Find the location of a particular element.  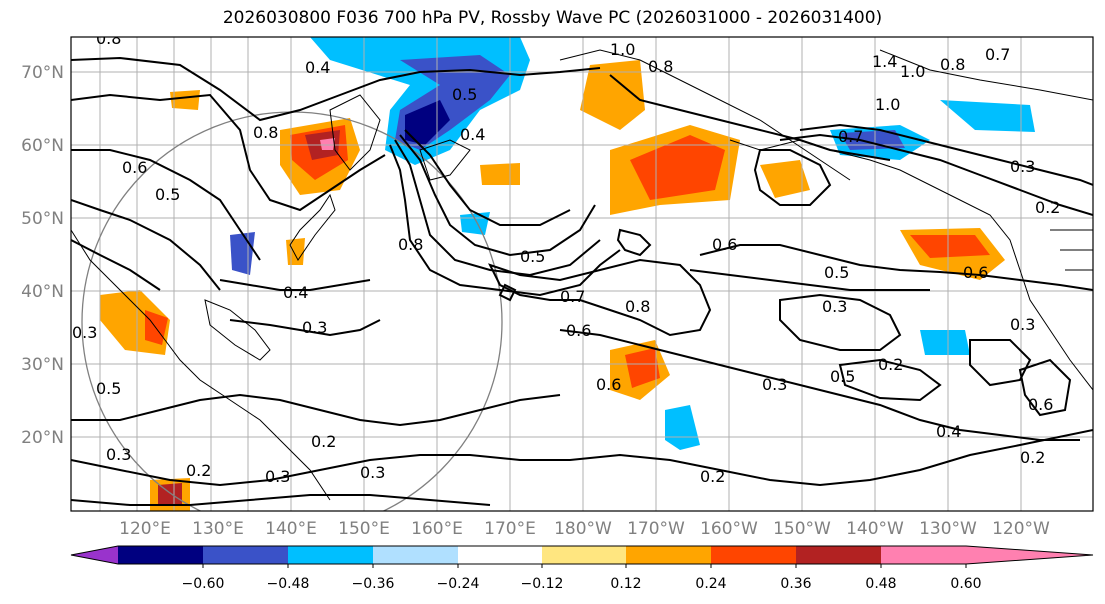

lon-label: 150°E is located at coordinates (364, 529).